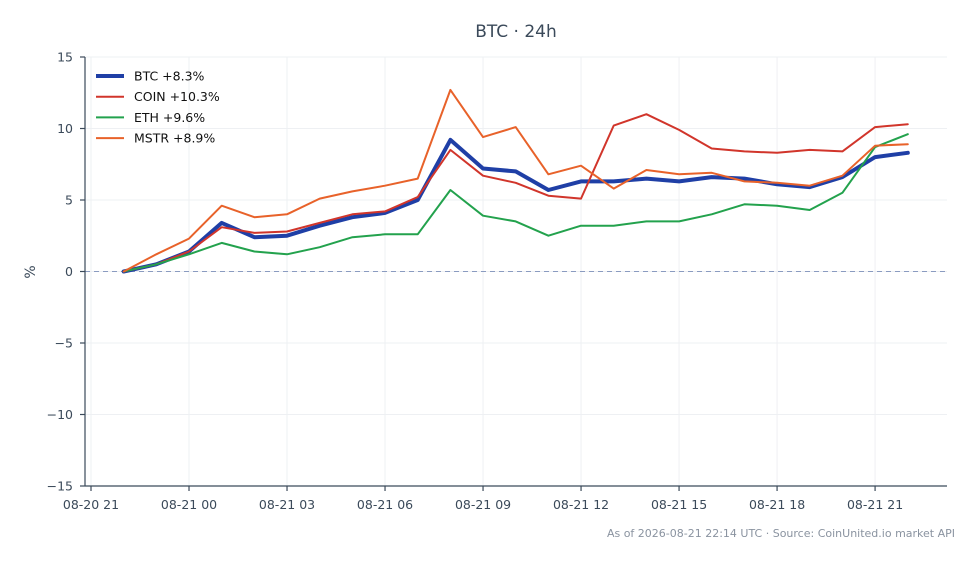 This screenshot has height=564, width=979. I want to click on x-tick-label: 08-21 15, so click(679, 504).